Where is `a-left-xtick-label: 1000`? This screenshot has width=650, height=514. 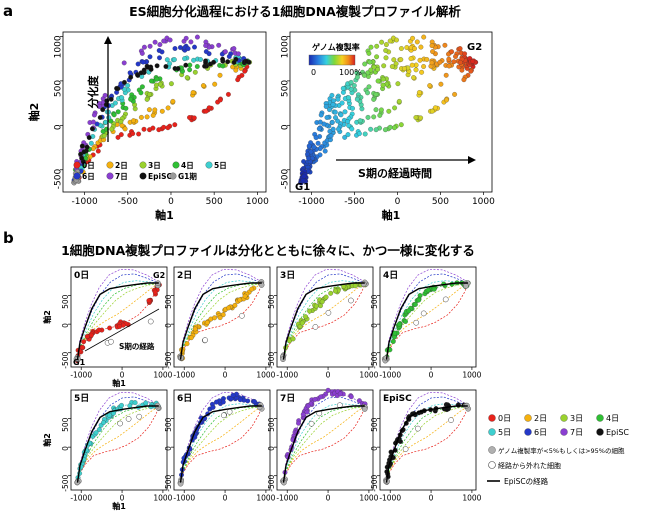
a-left-xtick-label: 1000 is located at coordinates (257, 202).